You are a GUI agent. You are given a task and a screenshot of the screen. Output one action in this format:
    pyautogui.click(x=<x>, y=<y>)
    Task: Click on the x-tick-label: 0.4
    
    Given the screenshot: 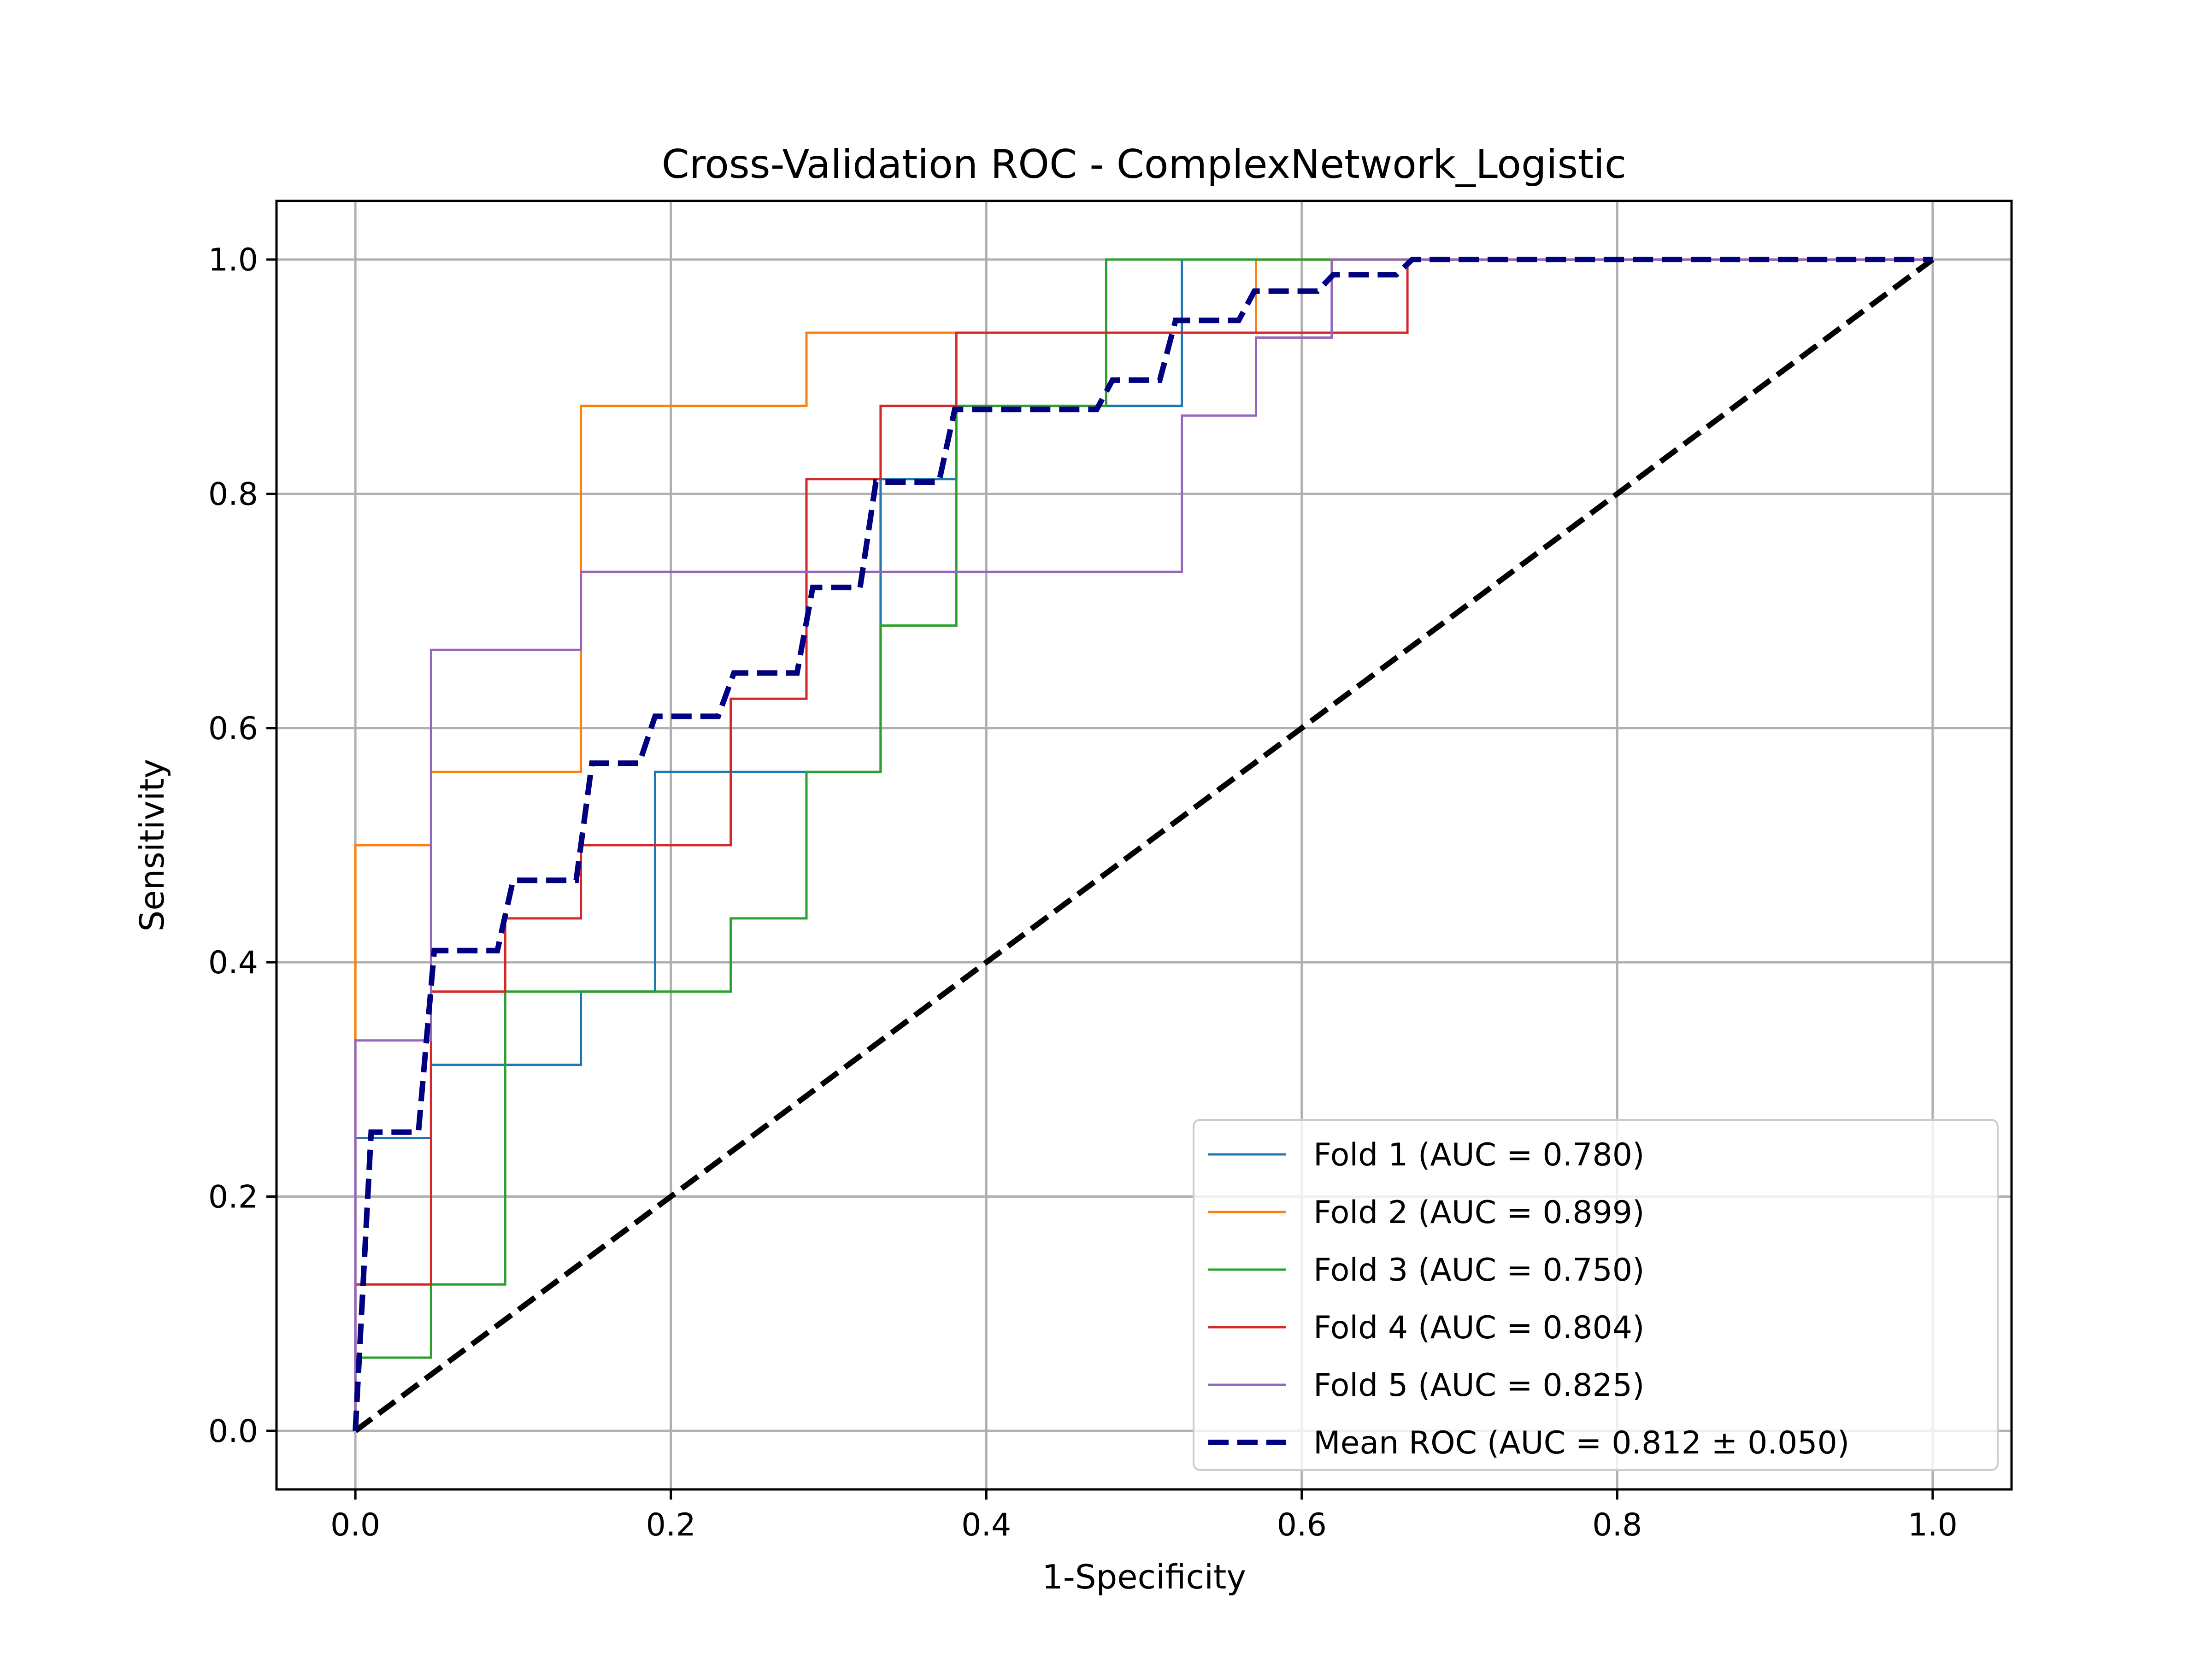 What is the action you would take?
    pyautogui.click(x=986, y=1525)
    